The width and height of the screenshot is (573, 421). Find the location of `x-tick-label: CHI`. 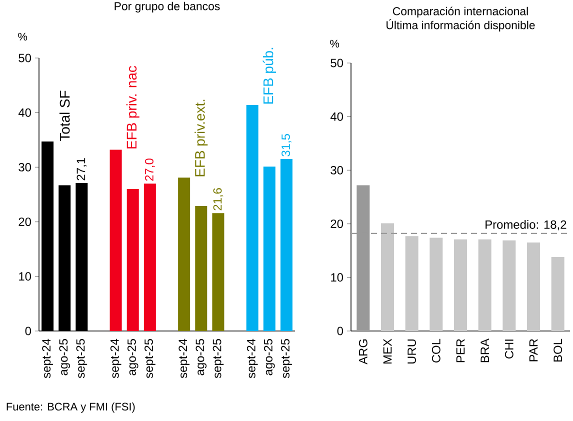

x-tick-label: CHI is located at coordinates (509, 349).